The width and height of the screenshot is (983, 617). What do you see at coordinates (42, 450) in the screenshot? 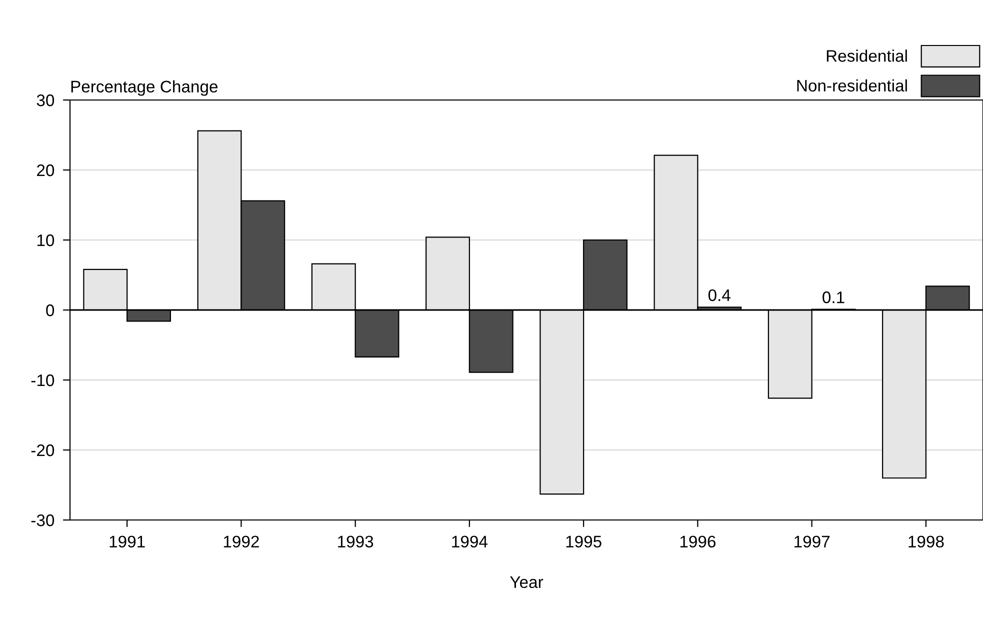
I see `y-tick-label: -20` at bounding box center [42, 450].